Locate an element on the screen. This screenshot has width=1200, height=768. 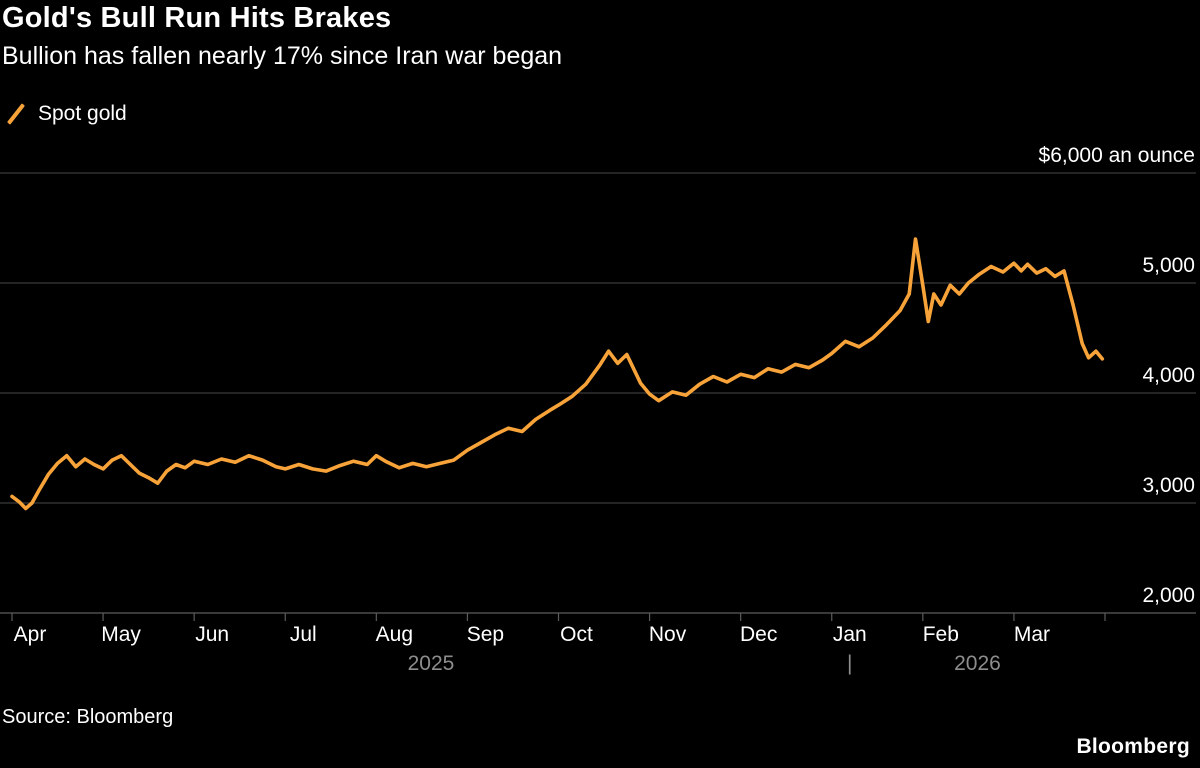
source-text: Source: Bloomberg is located at coordinates (88, 717).